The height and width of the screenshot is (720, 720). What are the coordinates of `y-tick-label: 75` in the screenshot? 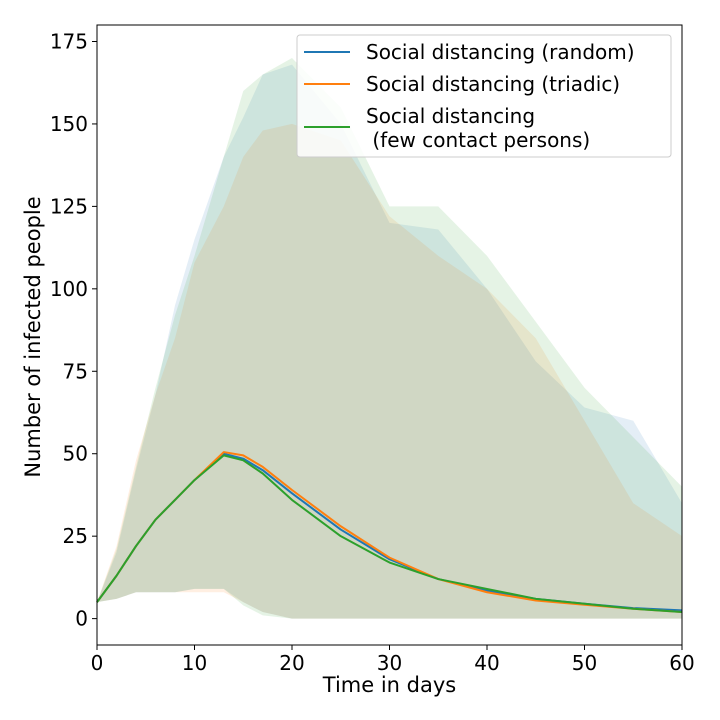 It's located at (75, 371).